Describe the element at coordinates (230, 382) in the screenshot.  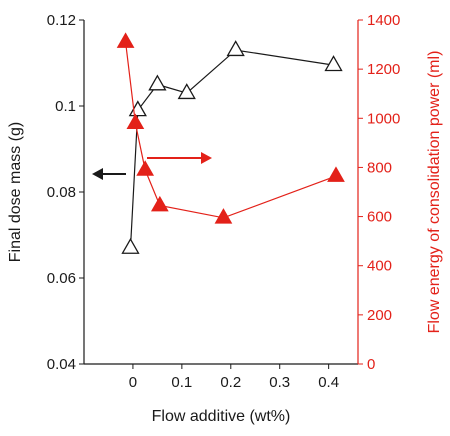
I see `x-tick-label: 0.2` at that location.